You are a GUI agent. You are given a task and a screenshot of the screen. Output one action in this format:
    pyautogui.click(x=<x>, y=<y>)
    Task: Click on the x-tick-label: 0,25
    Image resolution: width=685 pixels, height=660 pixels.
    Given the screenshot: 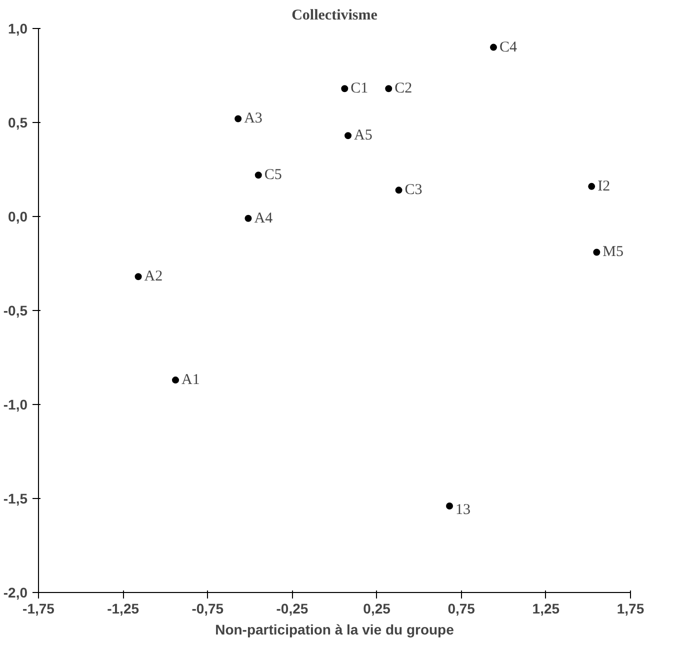 What is the action you would take?
    pyautogui.click(x=377, y=608)
    